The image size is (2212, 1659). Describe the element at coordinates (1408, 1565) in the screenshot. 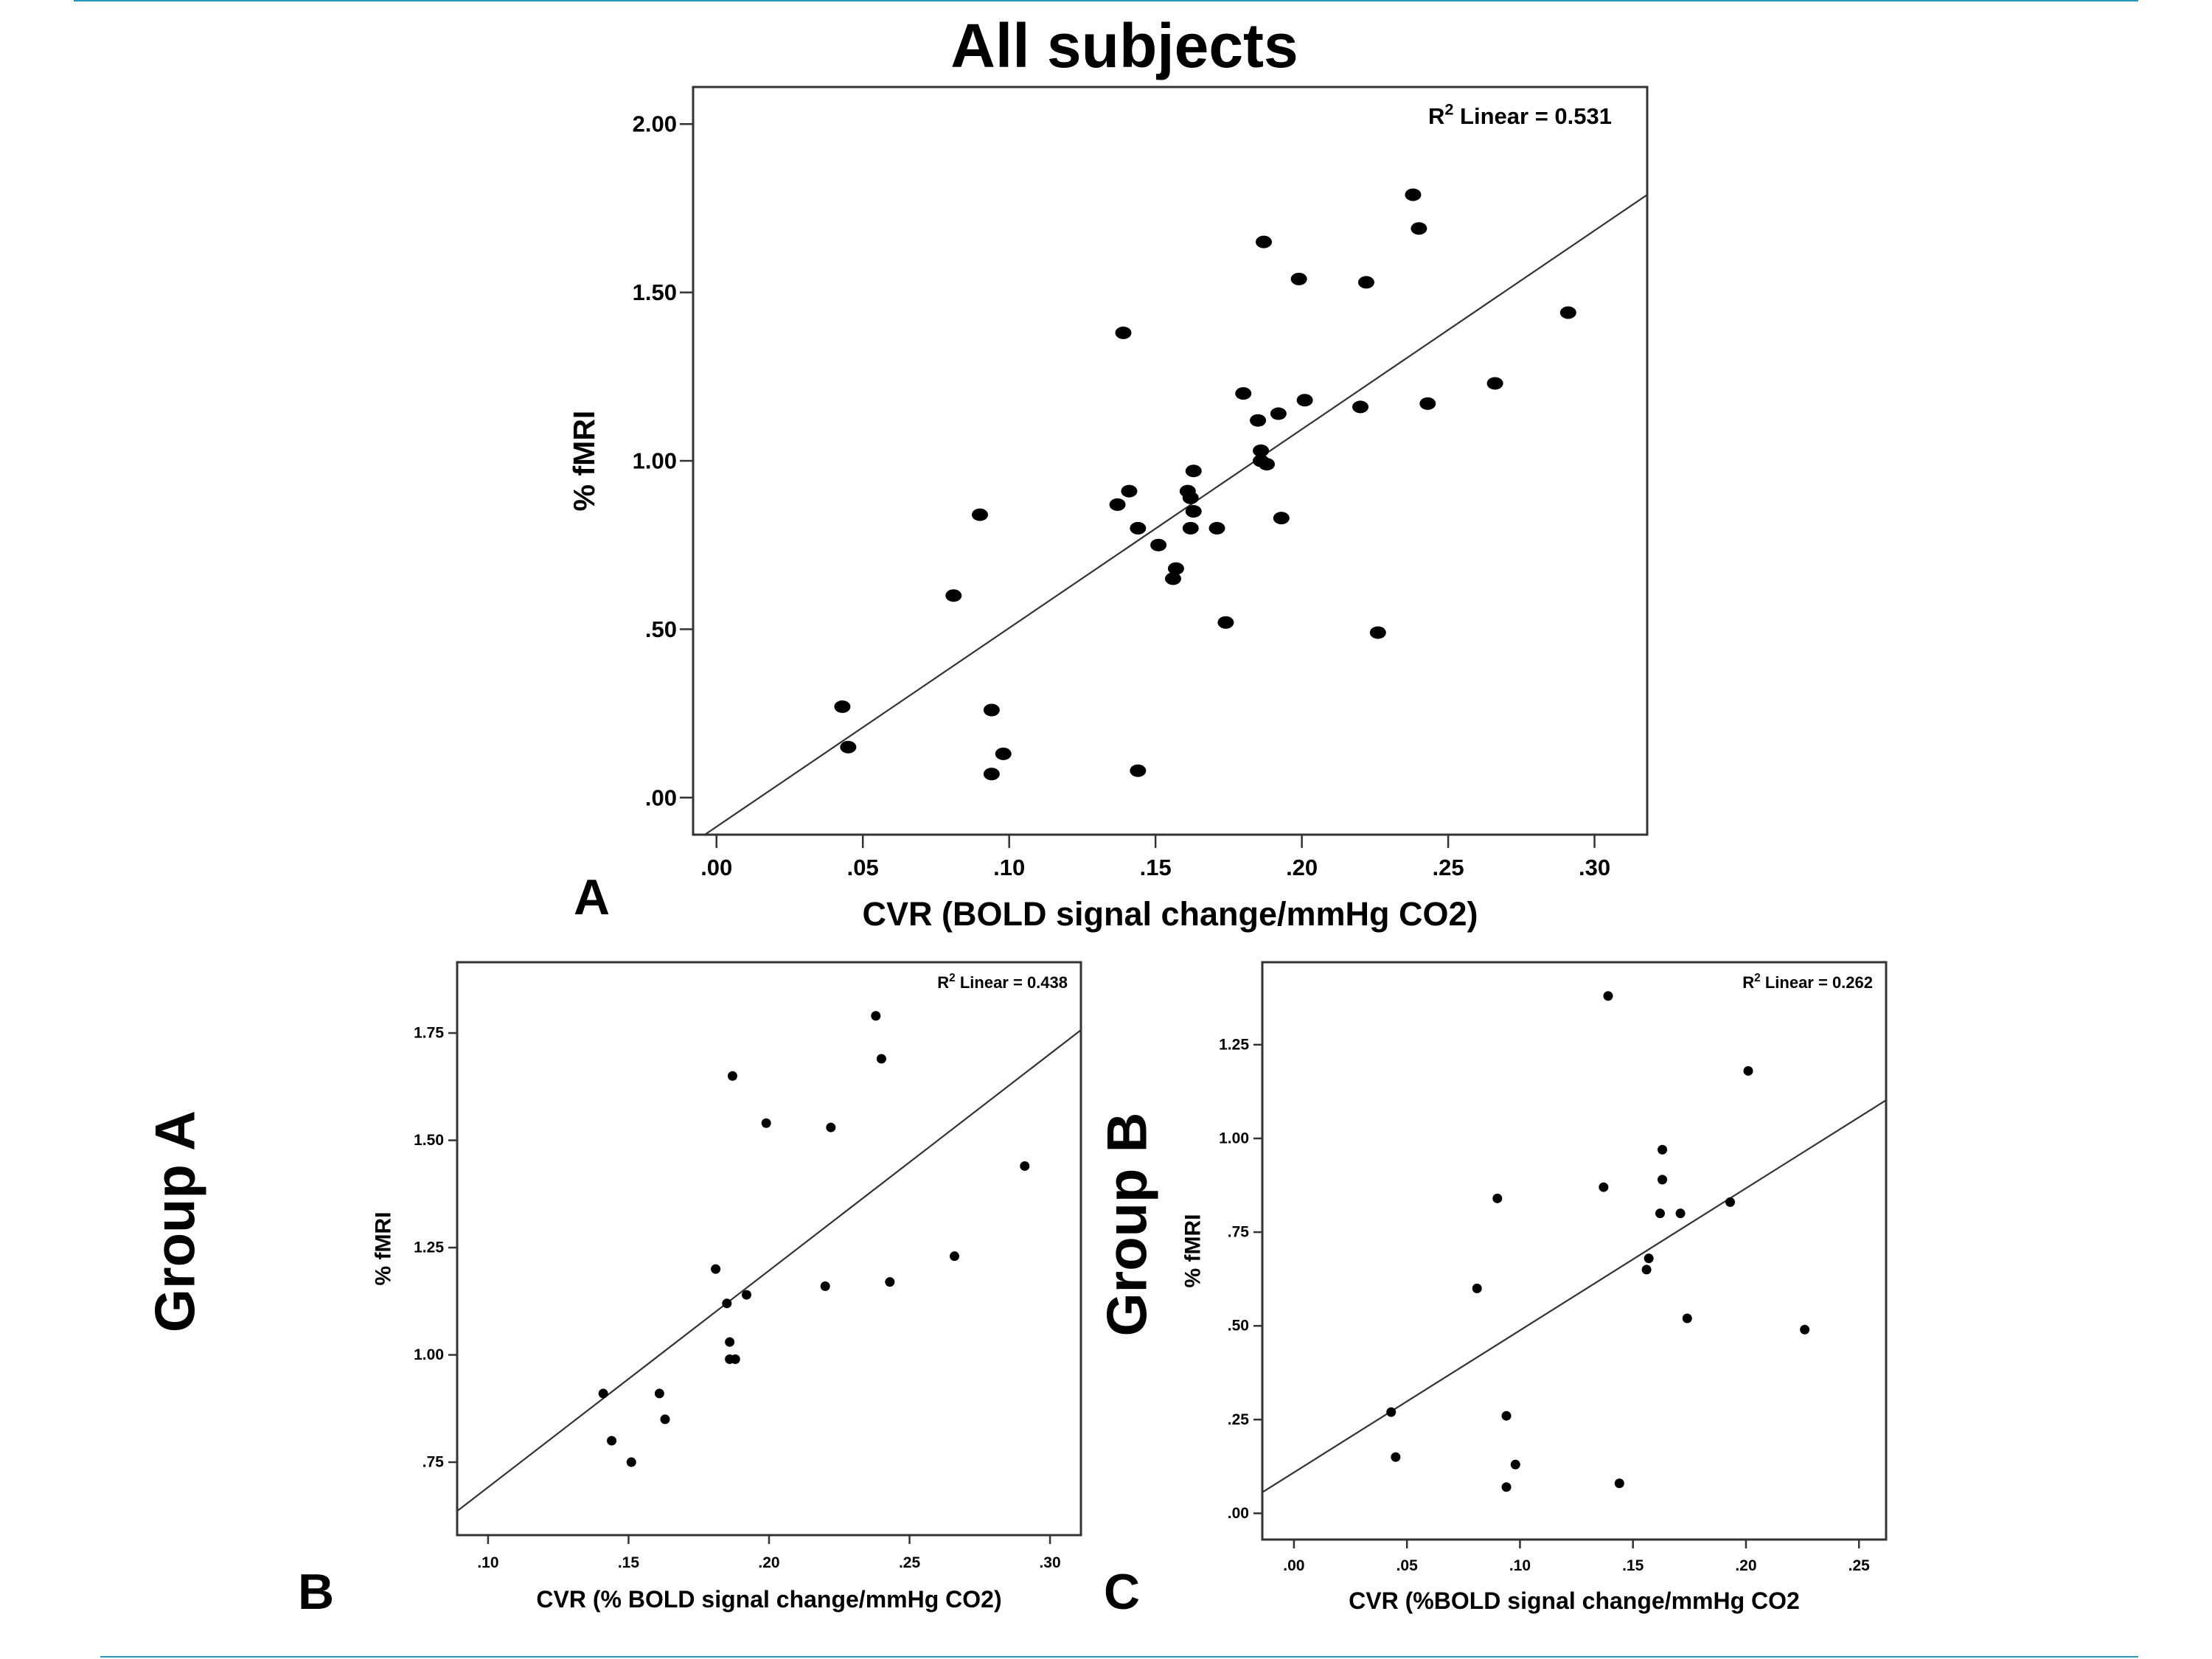

I see `chart-c-xtick-label: .05` at that location.